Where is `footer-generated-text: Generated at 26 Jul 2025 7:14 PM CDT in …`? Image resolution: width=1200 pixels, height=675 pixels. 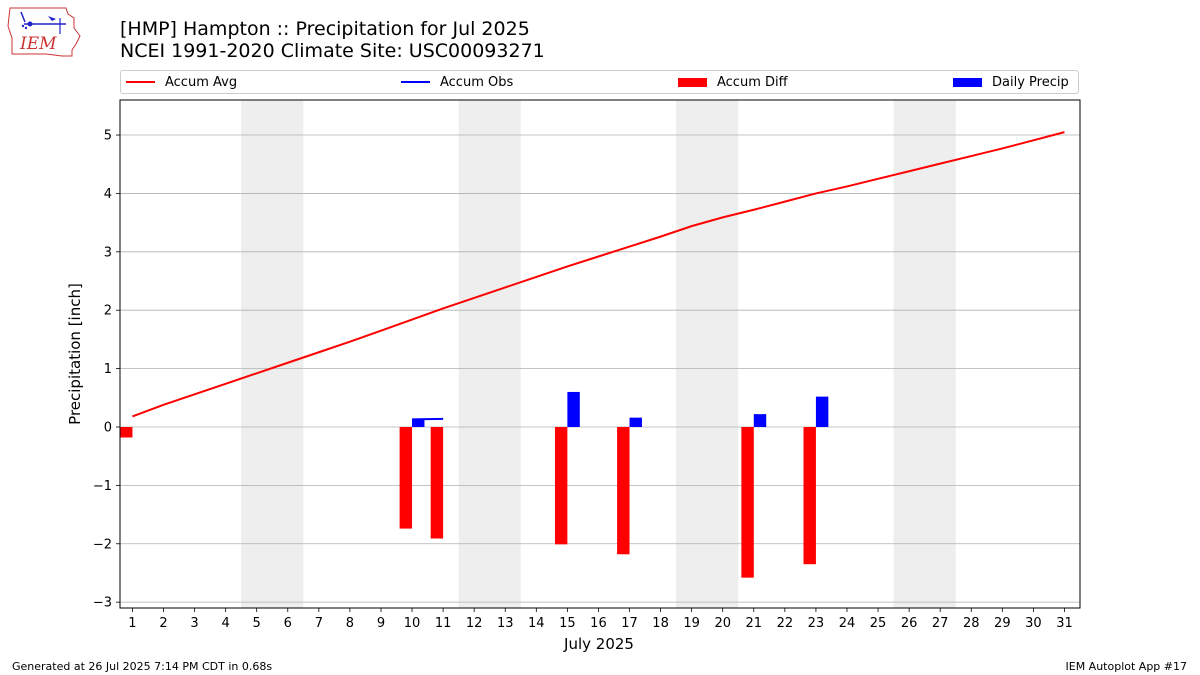
footer-generated-text: Generated at 26 Jul 2025 7:14 PM CDT in … is located at coordinates (142, 666).